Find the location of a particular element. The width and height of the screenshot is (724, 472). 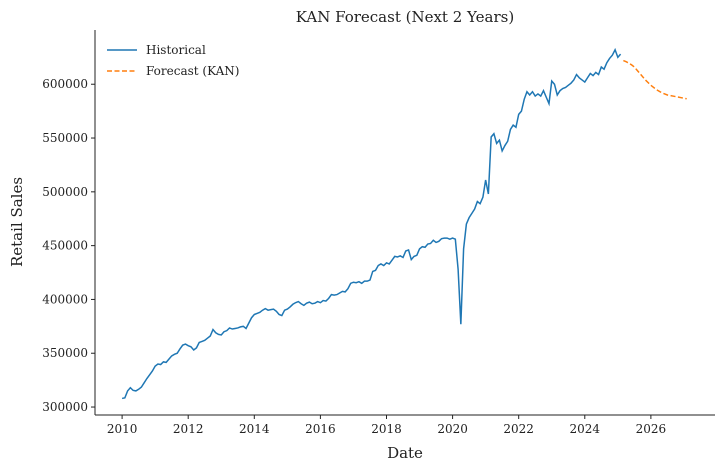

x-tick-label: 2026 is located at coordinates (651, 429).